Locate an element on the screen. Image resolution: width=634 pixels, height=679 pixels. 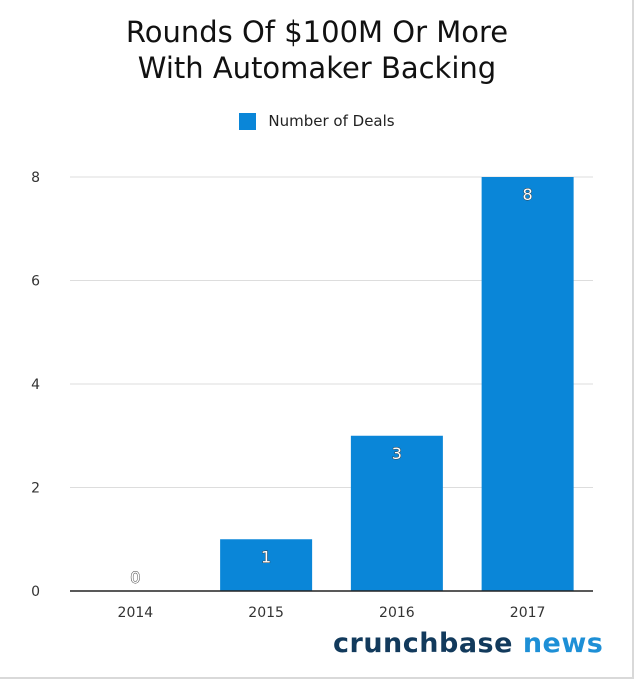
legend-label: Number of Deals is located at coordinates (331, 121).